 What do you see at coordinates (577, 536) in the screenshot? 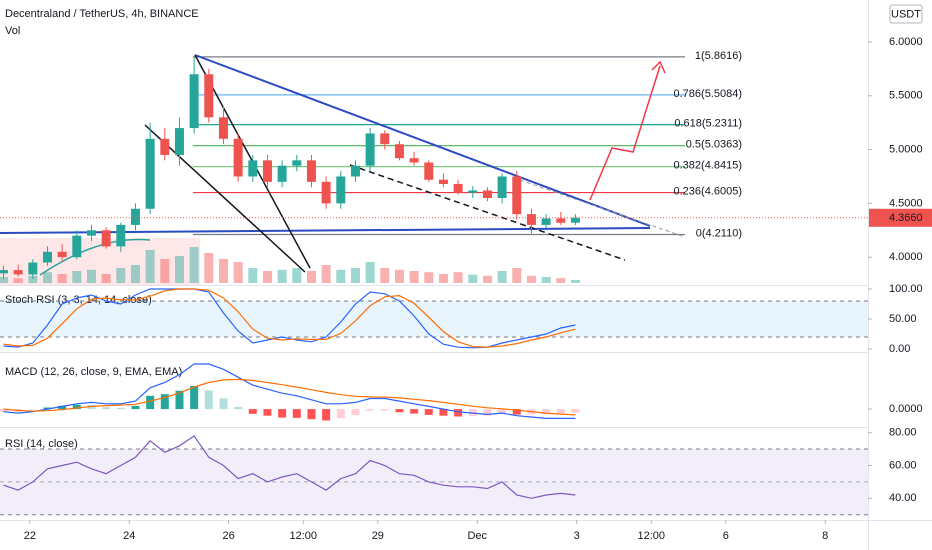
I see `x-tick-label: 3` at bounding box center [577, 536].